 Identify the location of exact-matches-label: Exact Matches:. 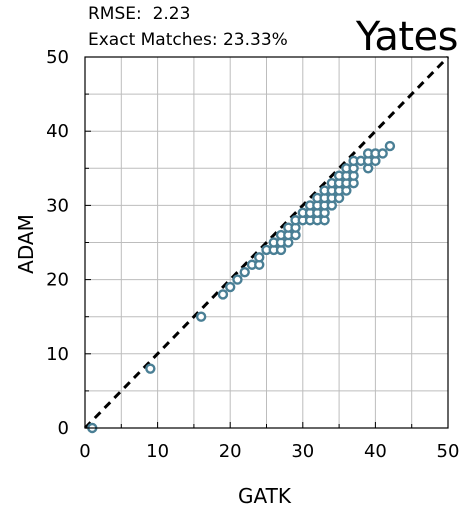
(153, 40).